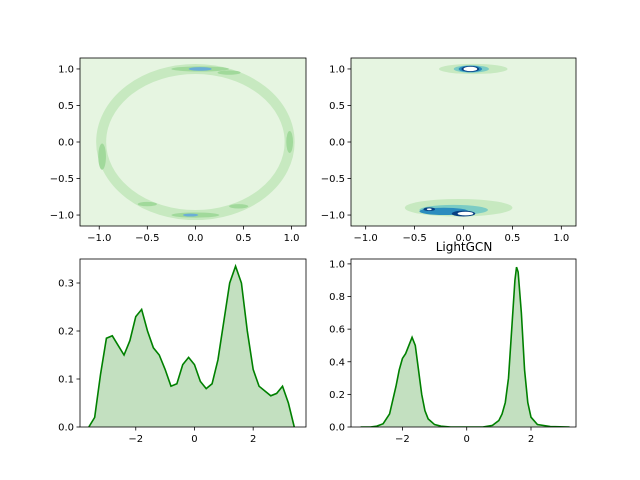 The image size is (640, 480). I want to click on panel-title-lightgcn: LightGCN, so click(464, 247).